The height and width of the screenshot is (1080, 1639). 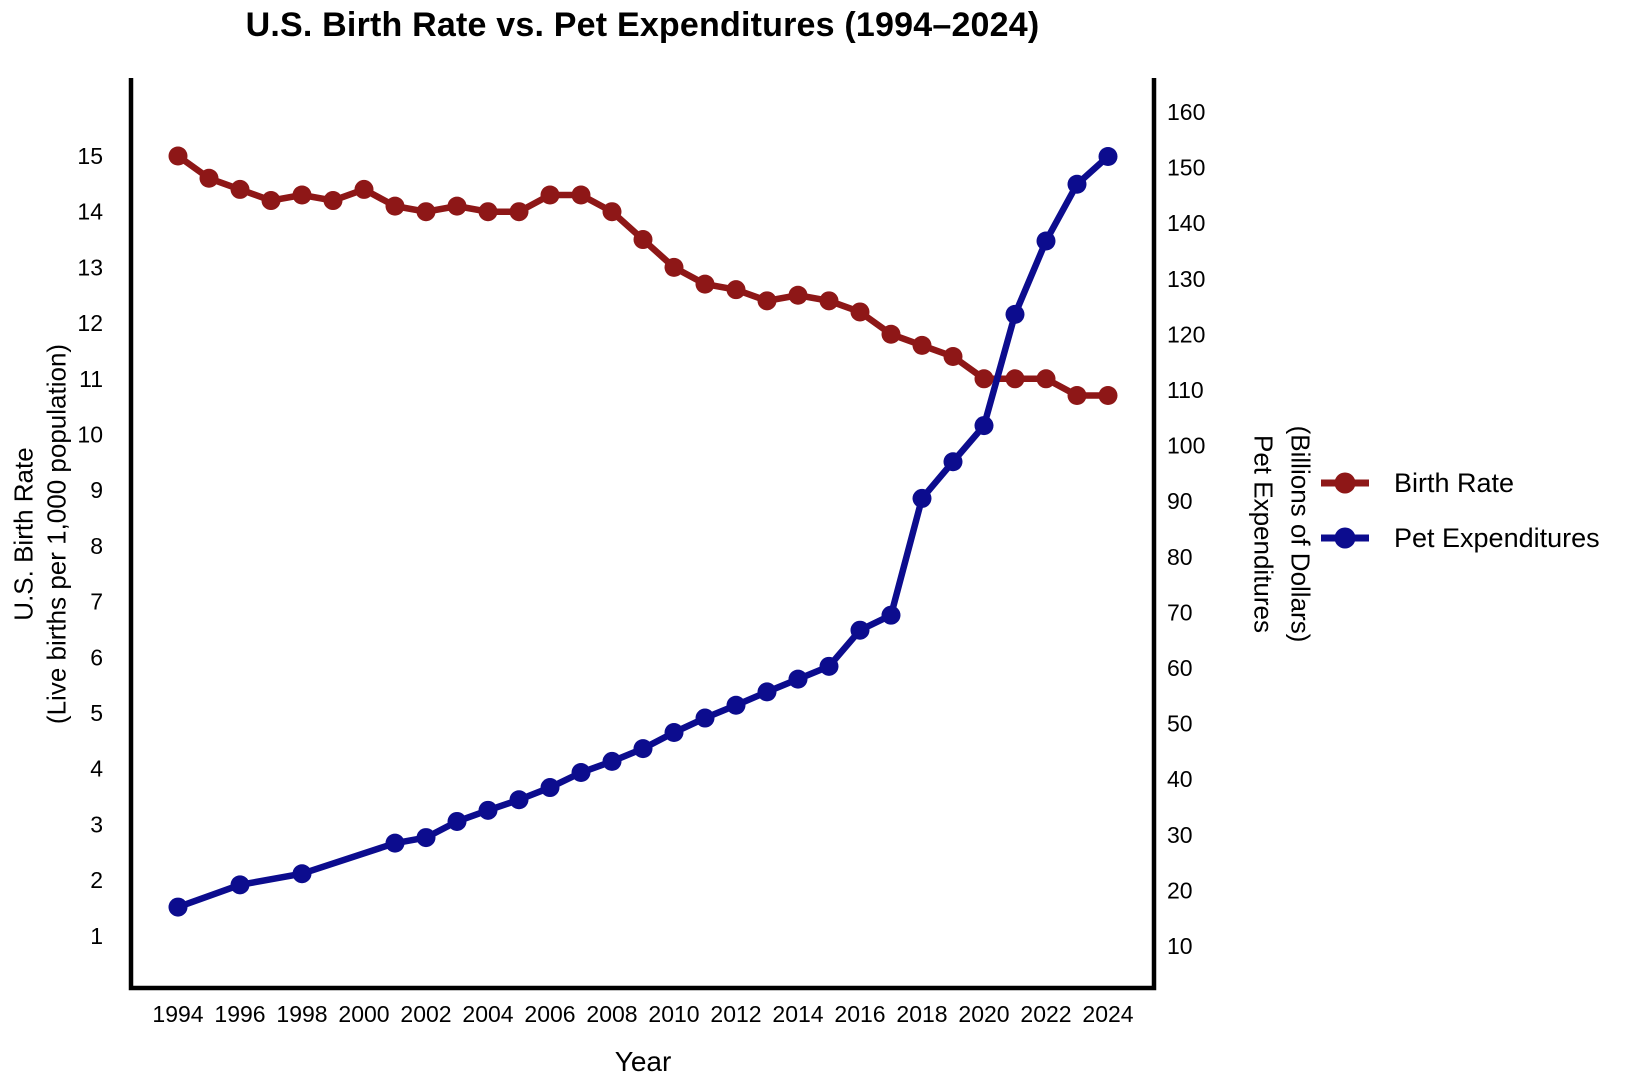 I want to click on birth-rate-point-2000, so click(x=364, y=189).